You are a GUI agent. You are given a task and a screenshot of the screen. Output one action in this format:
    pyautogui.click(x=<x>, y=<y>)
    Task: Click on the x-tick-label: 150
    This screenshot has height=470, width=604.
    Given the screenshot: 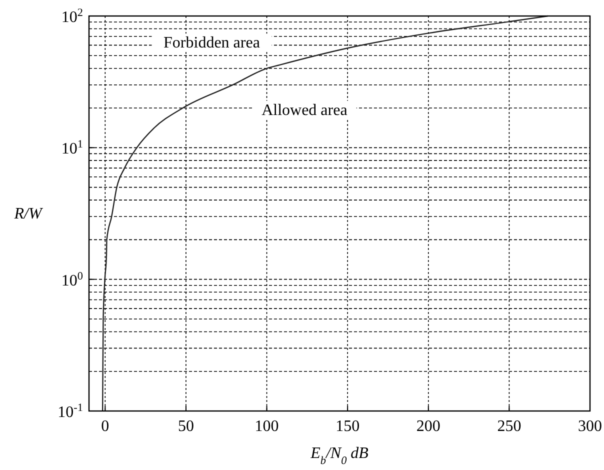 What is the action you would take?
    pyautogui.click(x=348, y=426)
    